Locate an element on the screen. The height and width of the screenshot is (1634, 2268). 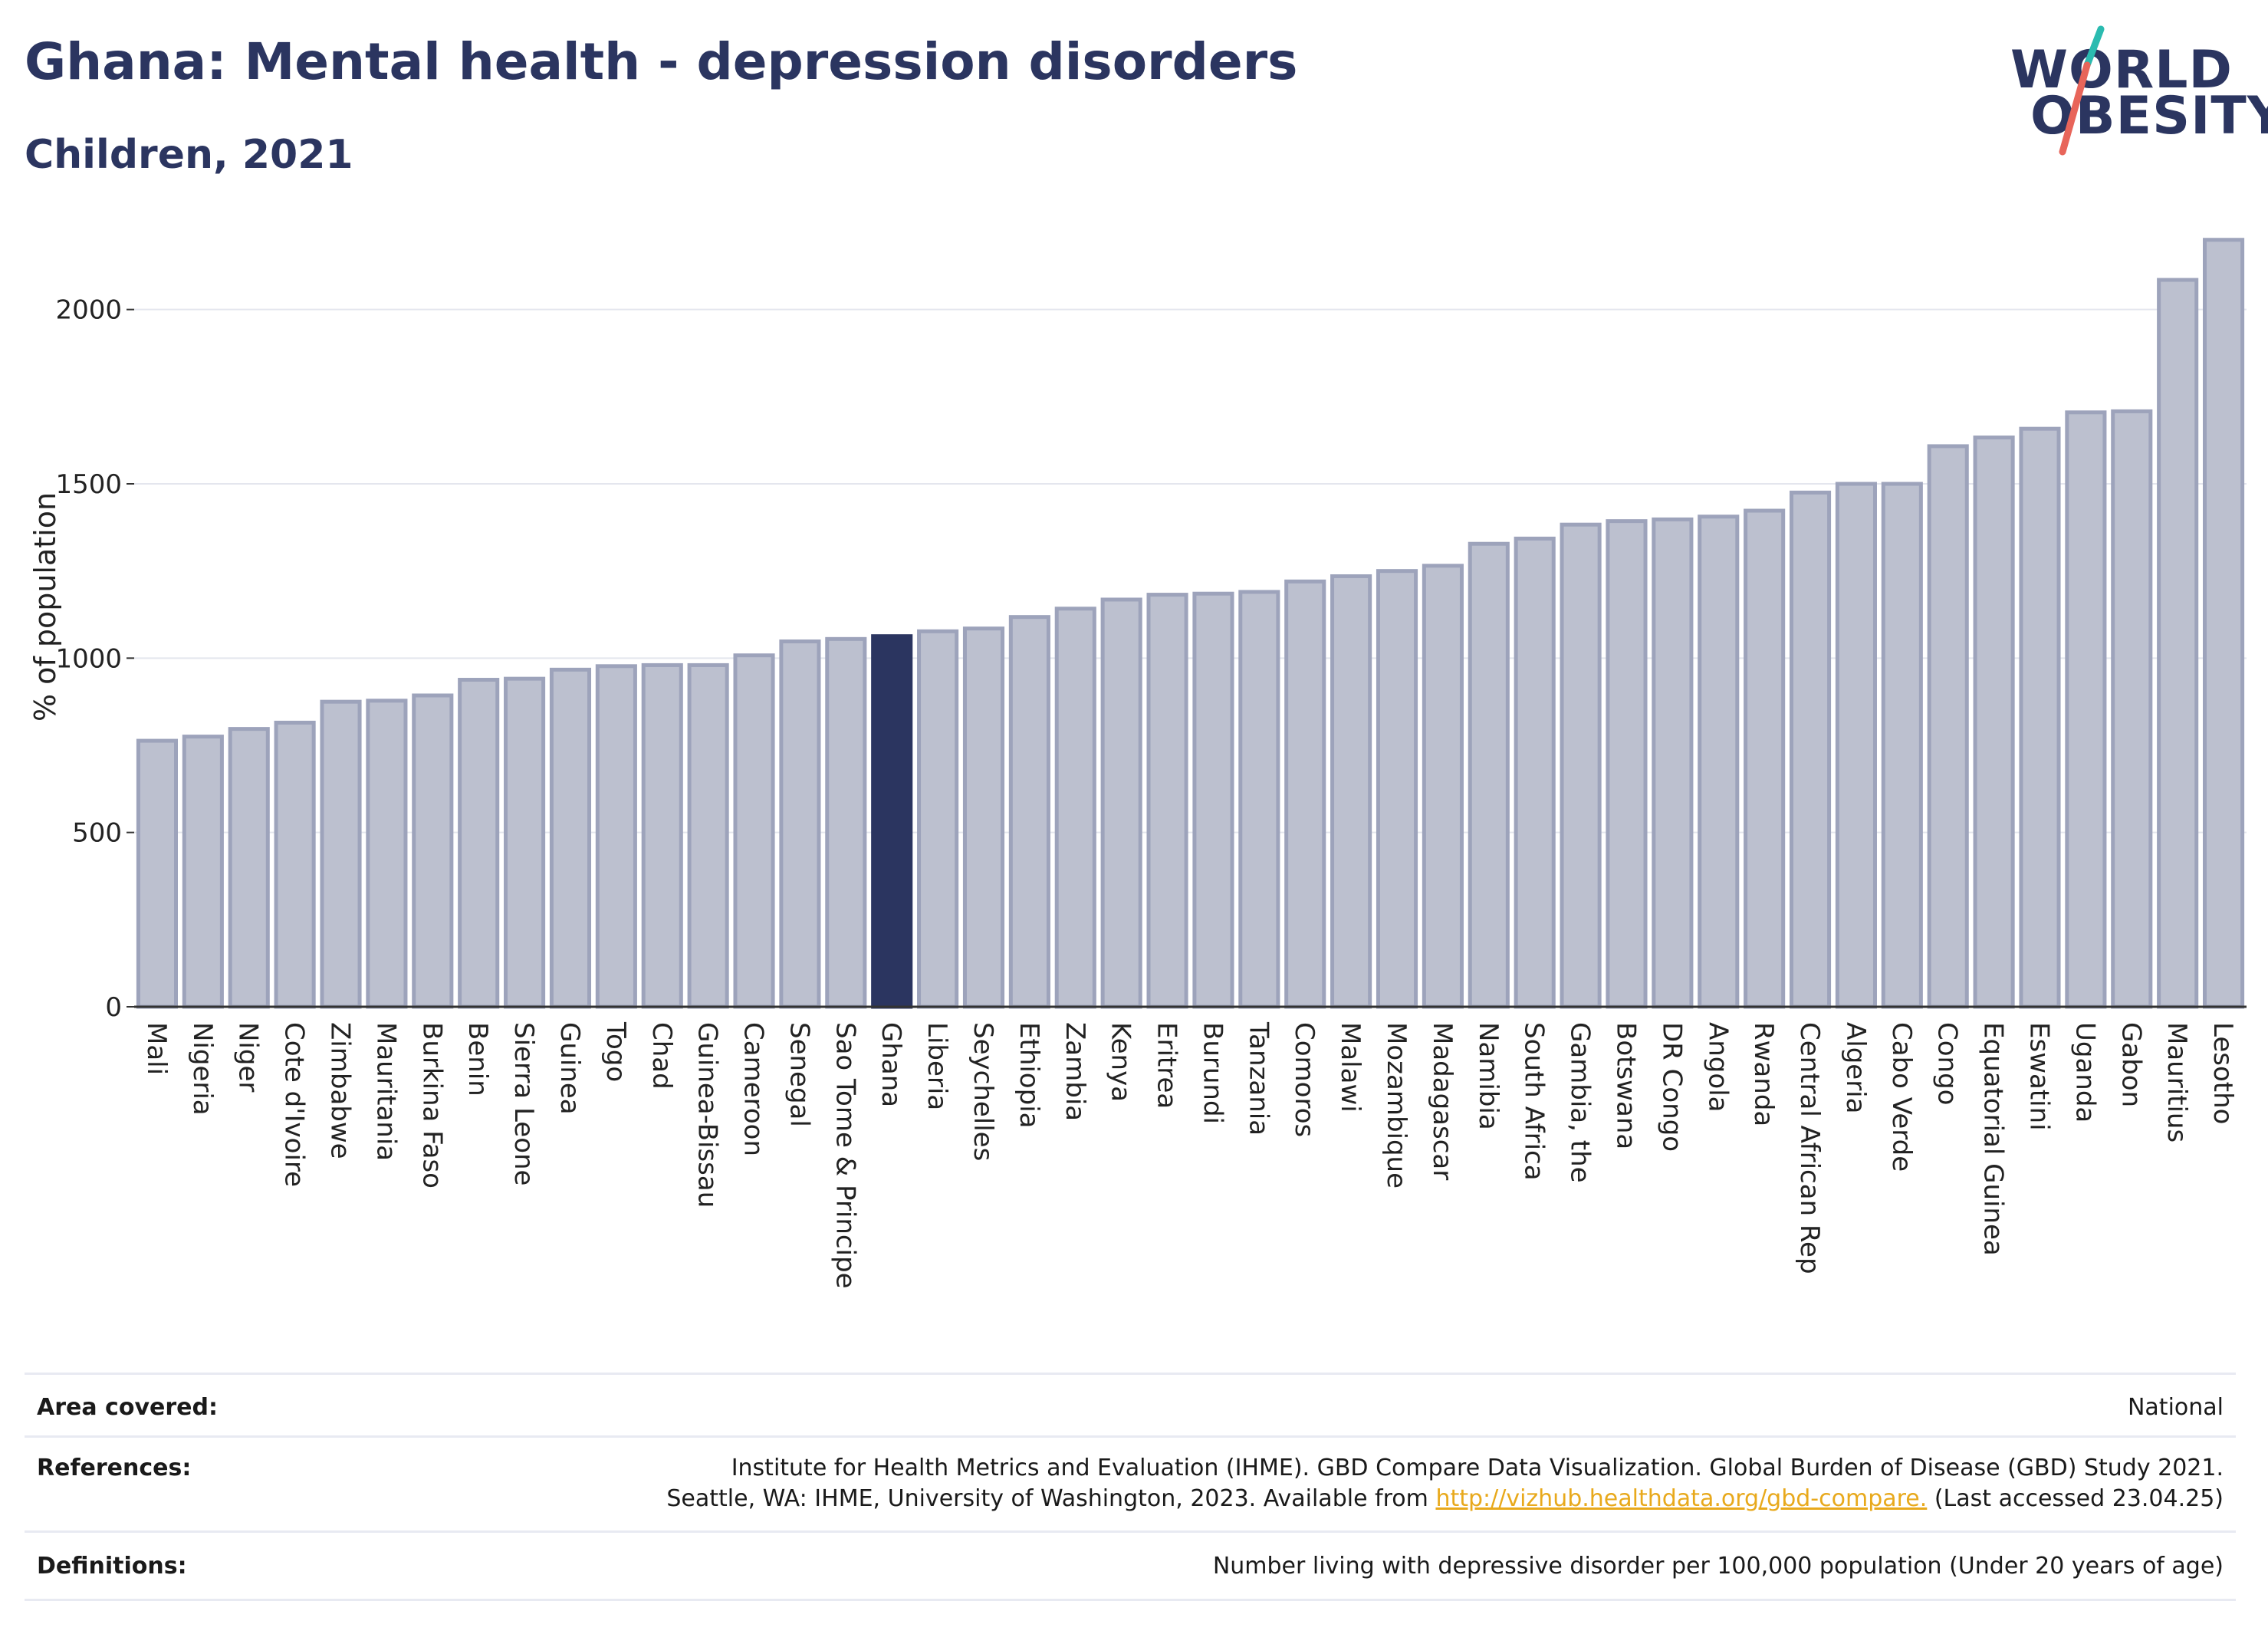
x-tick-label: Cote d'Ivoire is located at coordinates (294, 1105).